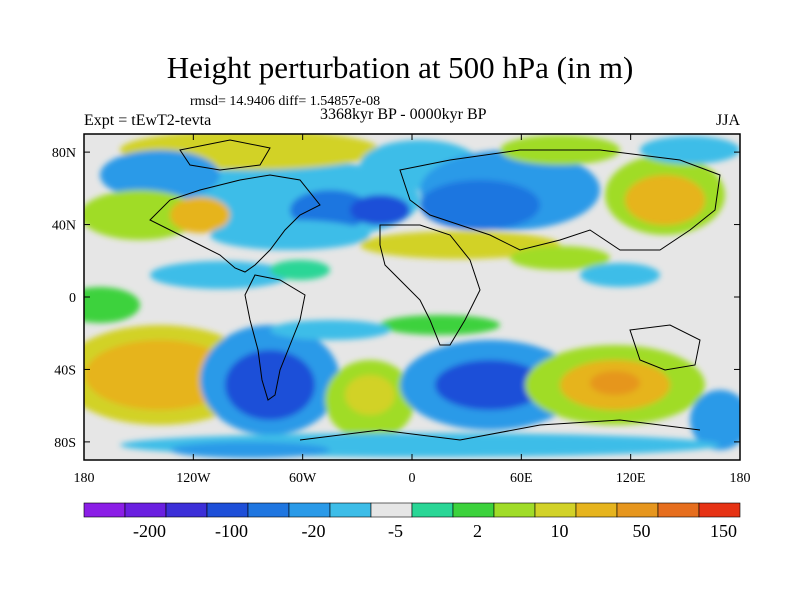 This screenshot has height=600, width=800. Describe the element at coordinates (642, 531) in the screenshot. I see `colorbar-label: 50` at that location.